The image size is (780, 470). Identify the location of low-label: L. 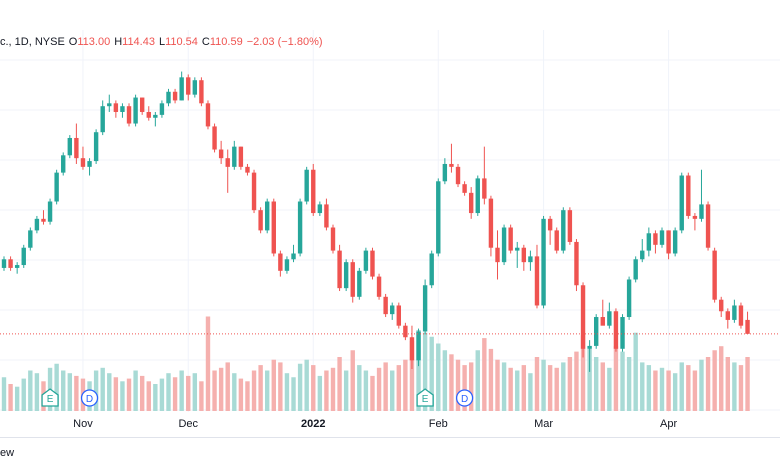
(162, 42).